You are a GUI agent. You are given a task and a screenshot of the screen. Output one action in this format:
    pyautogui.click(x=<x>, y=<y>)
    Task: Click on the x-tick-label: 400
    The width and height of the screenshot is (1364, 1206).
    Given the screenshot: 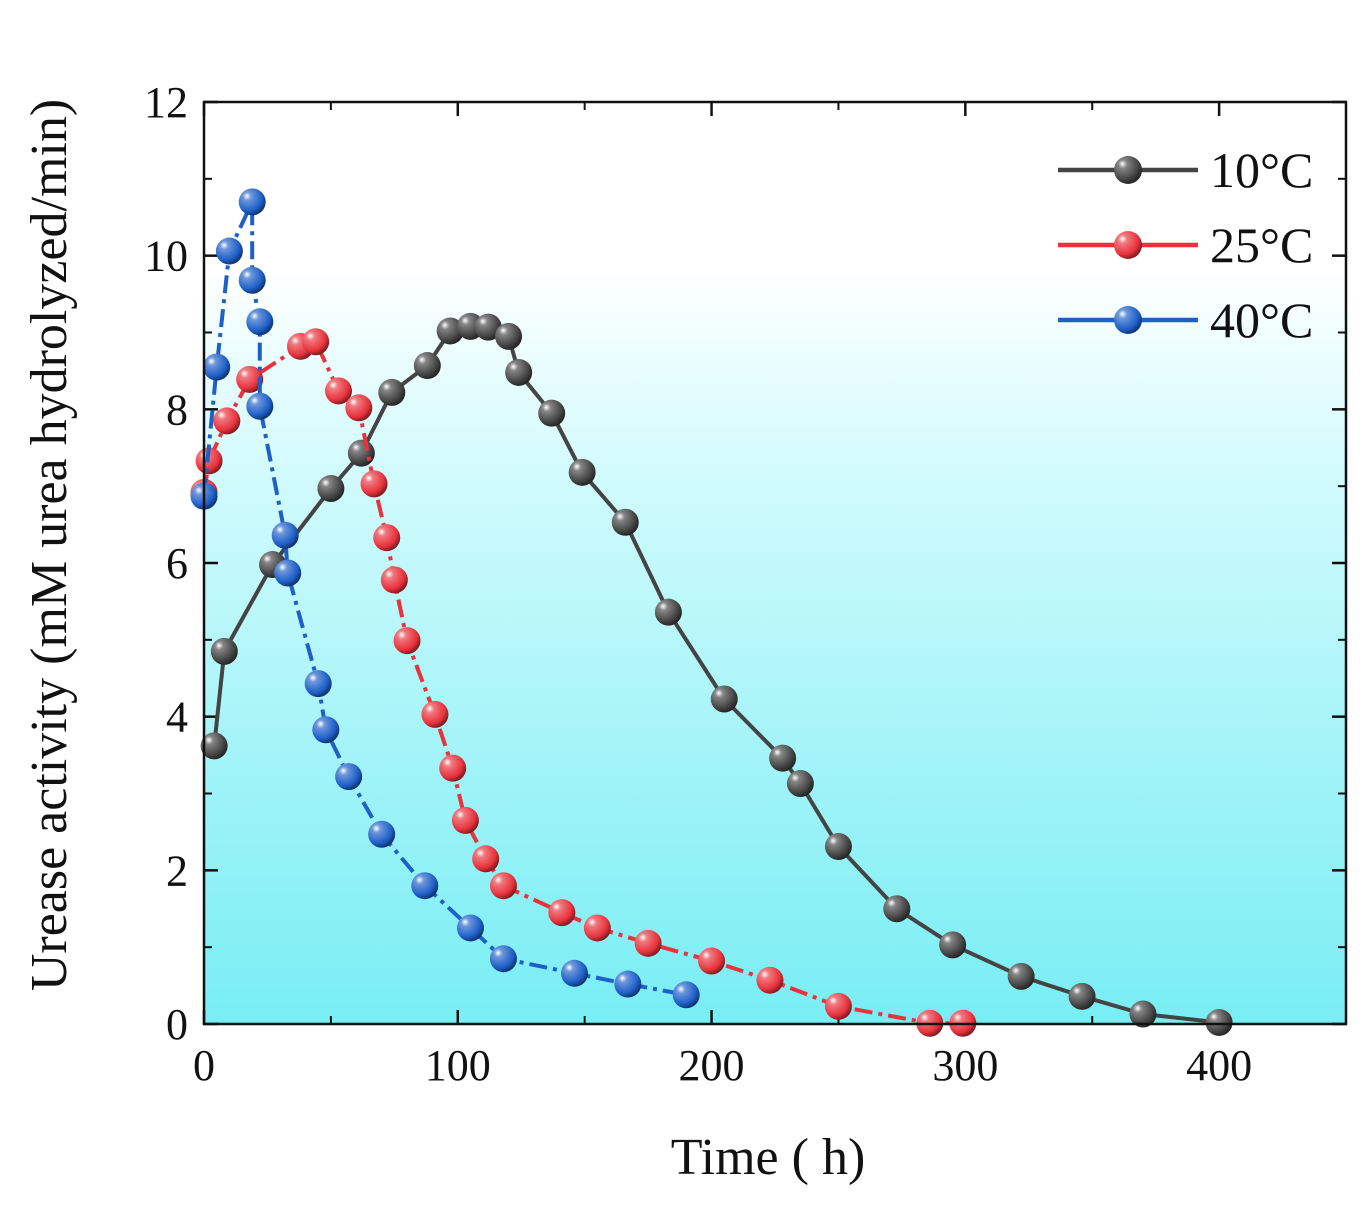 What is the action you would take?
    pyautogui.click(x=1219, y=1065)
    